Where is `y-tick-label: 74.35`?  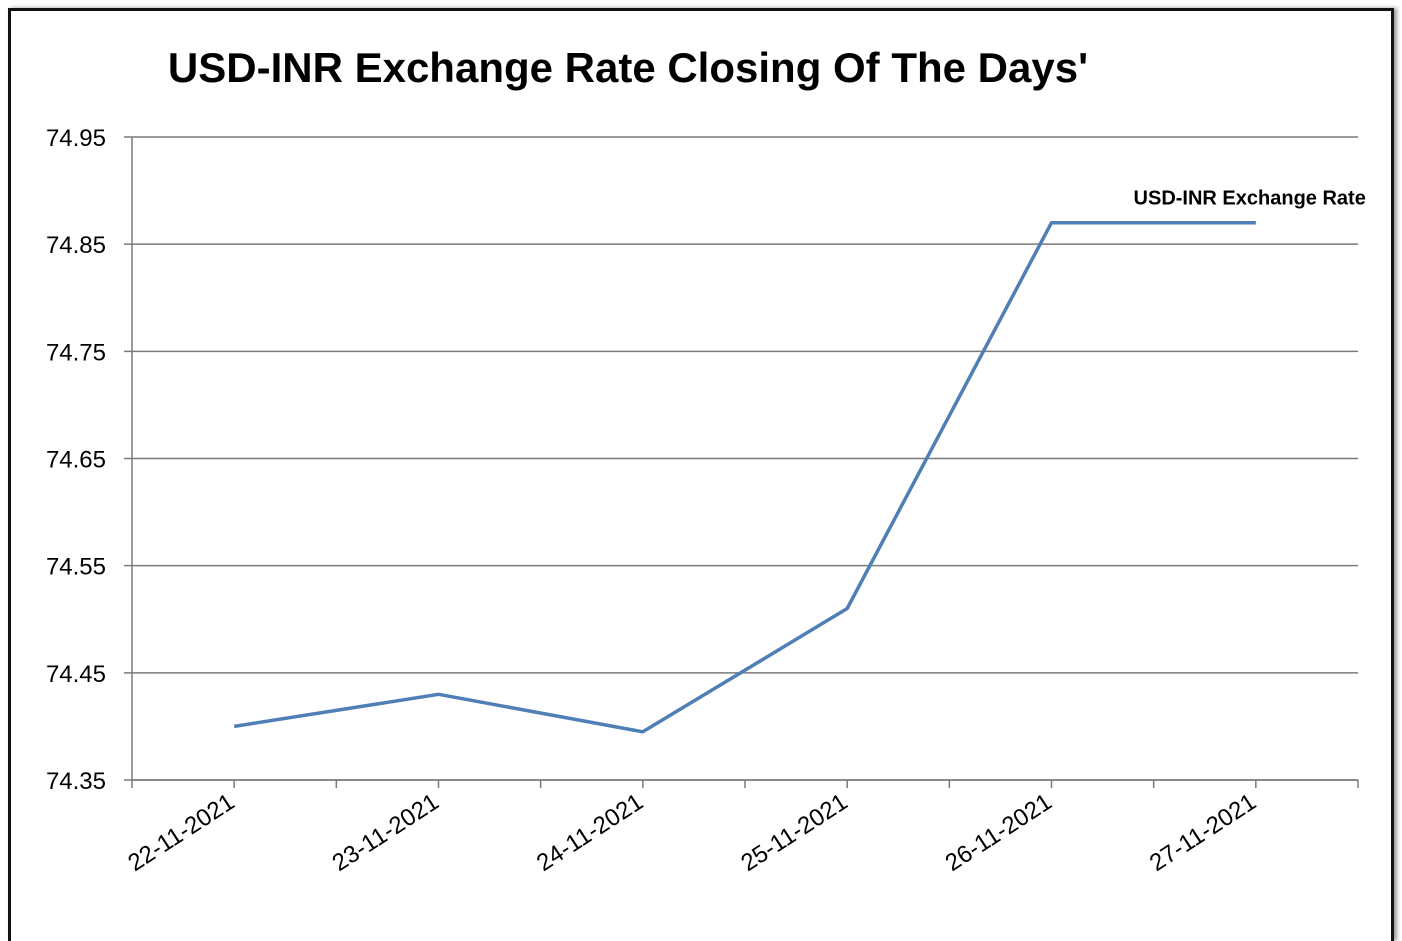 y-tick-label: 74.35 is located at coordinates (76, 781).